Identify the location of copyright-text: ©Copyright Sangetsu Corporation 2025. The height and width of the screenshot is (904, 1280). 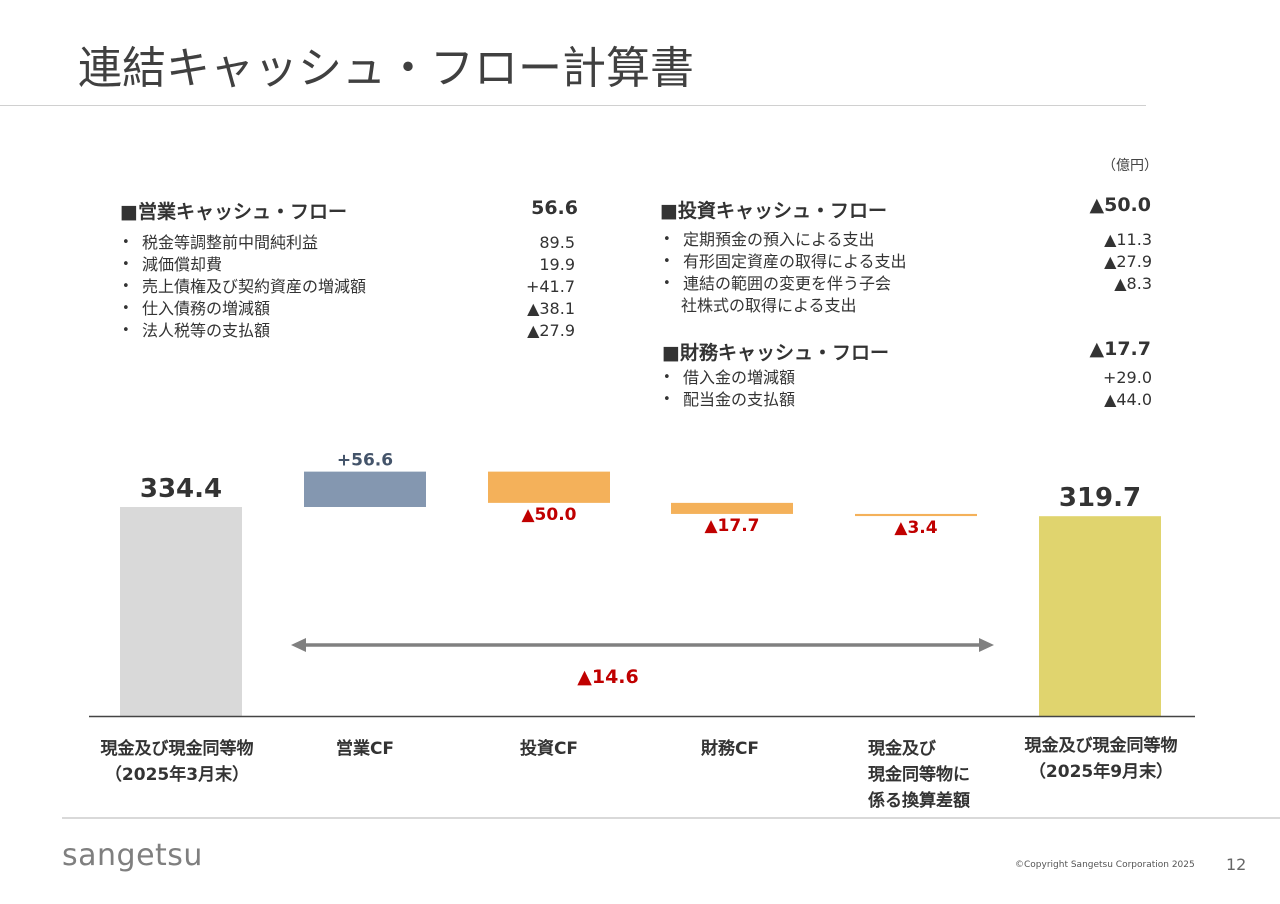
(1105, 865).